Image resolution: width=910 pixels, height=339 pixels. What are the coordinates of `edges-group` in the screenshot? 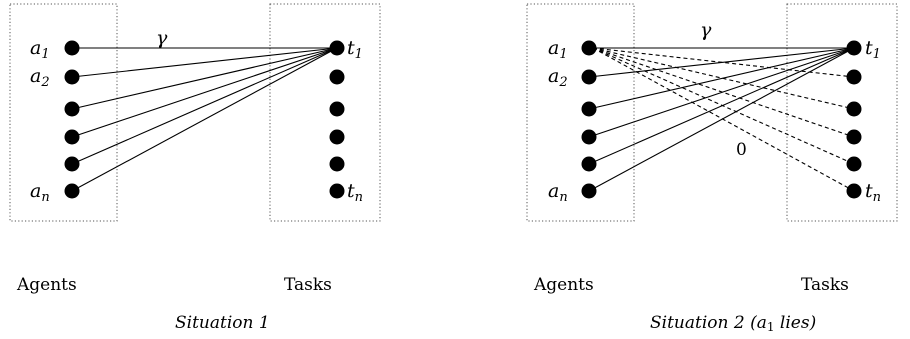 It's located at (204, 119).